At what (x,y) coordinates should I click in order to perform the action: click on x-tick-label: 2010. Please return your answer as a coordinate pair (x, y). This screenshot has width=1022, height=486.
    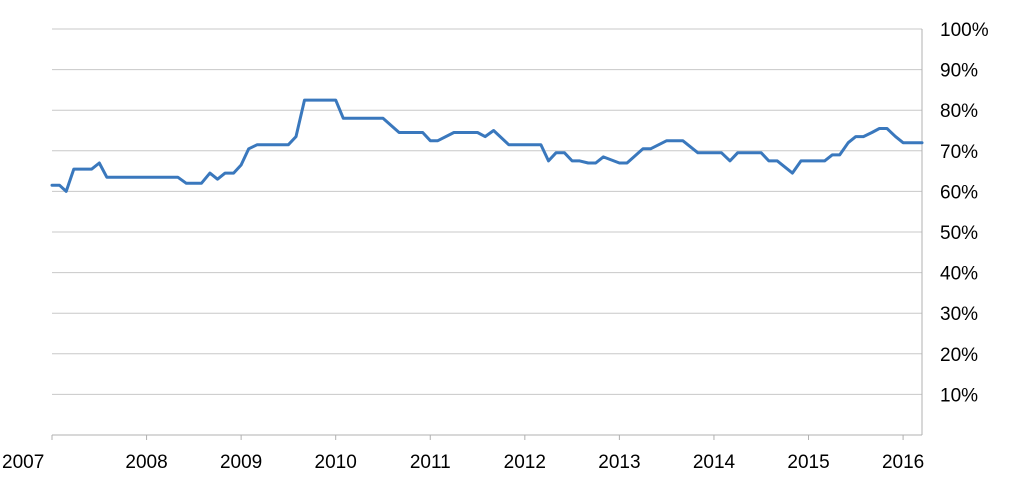
    Looking at the image, I should click on (336, 462).